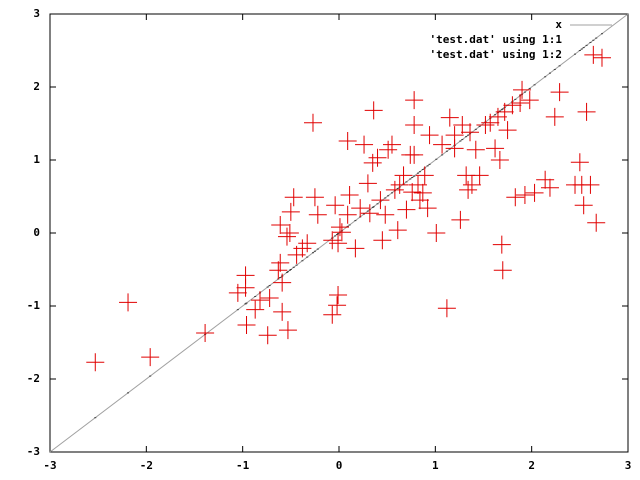 This screenshot has height=480, width=640. I want to click on legend-label: 'test.dat' using 1:2, so click(496, 54).